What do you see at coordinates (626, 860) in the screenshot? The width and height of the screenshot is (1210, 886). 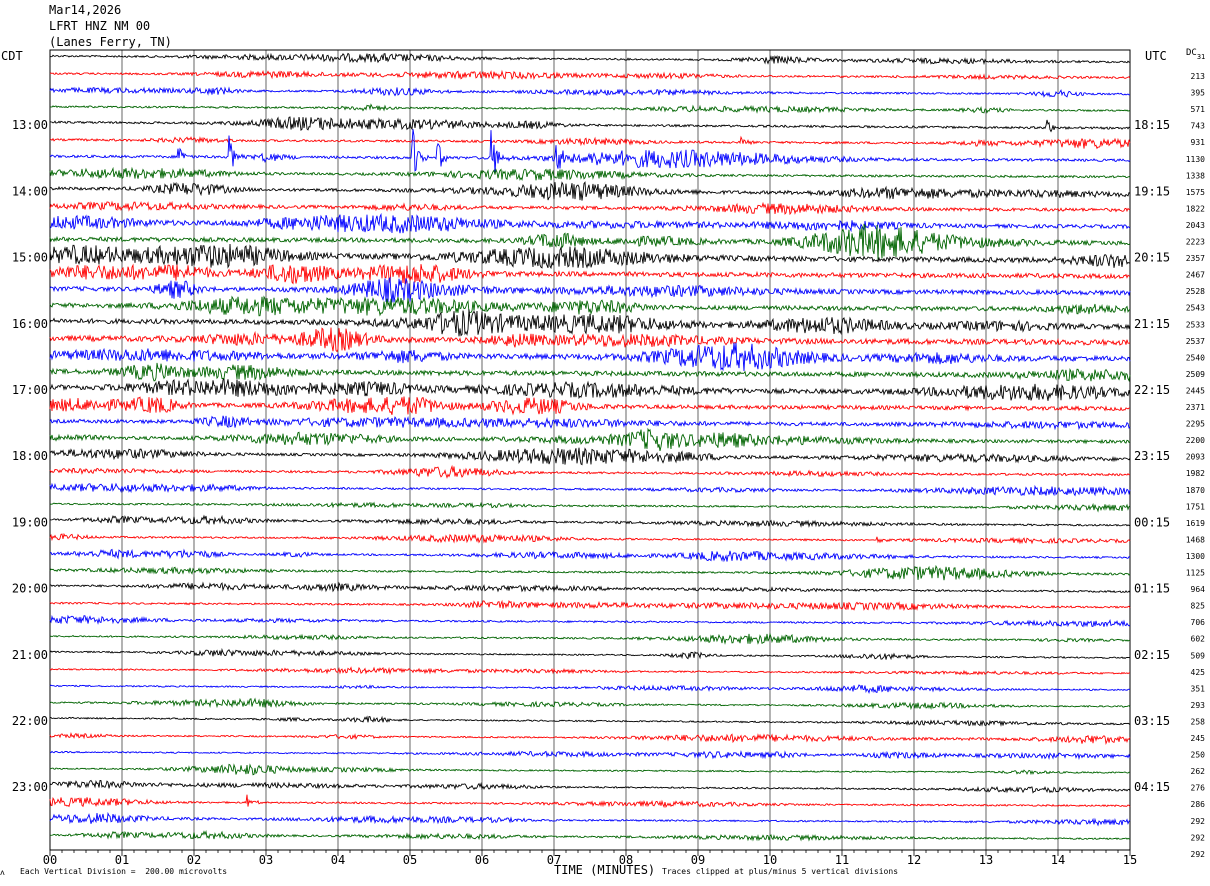 I see `x-tick-label: 08` at bounding box center [626, 860].